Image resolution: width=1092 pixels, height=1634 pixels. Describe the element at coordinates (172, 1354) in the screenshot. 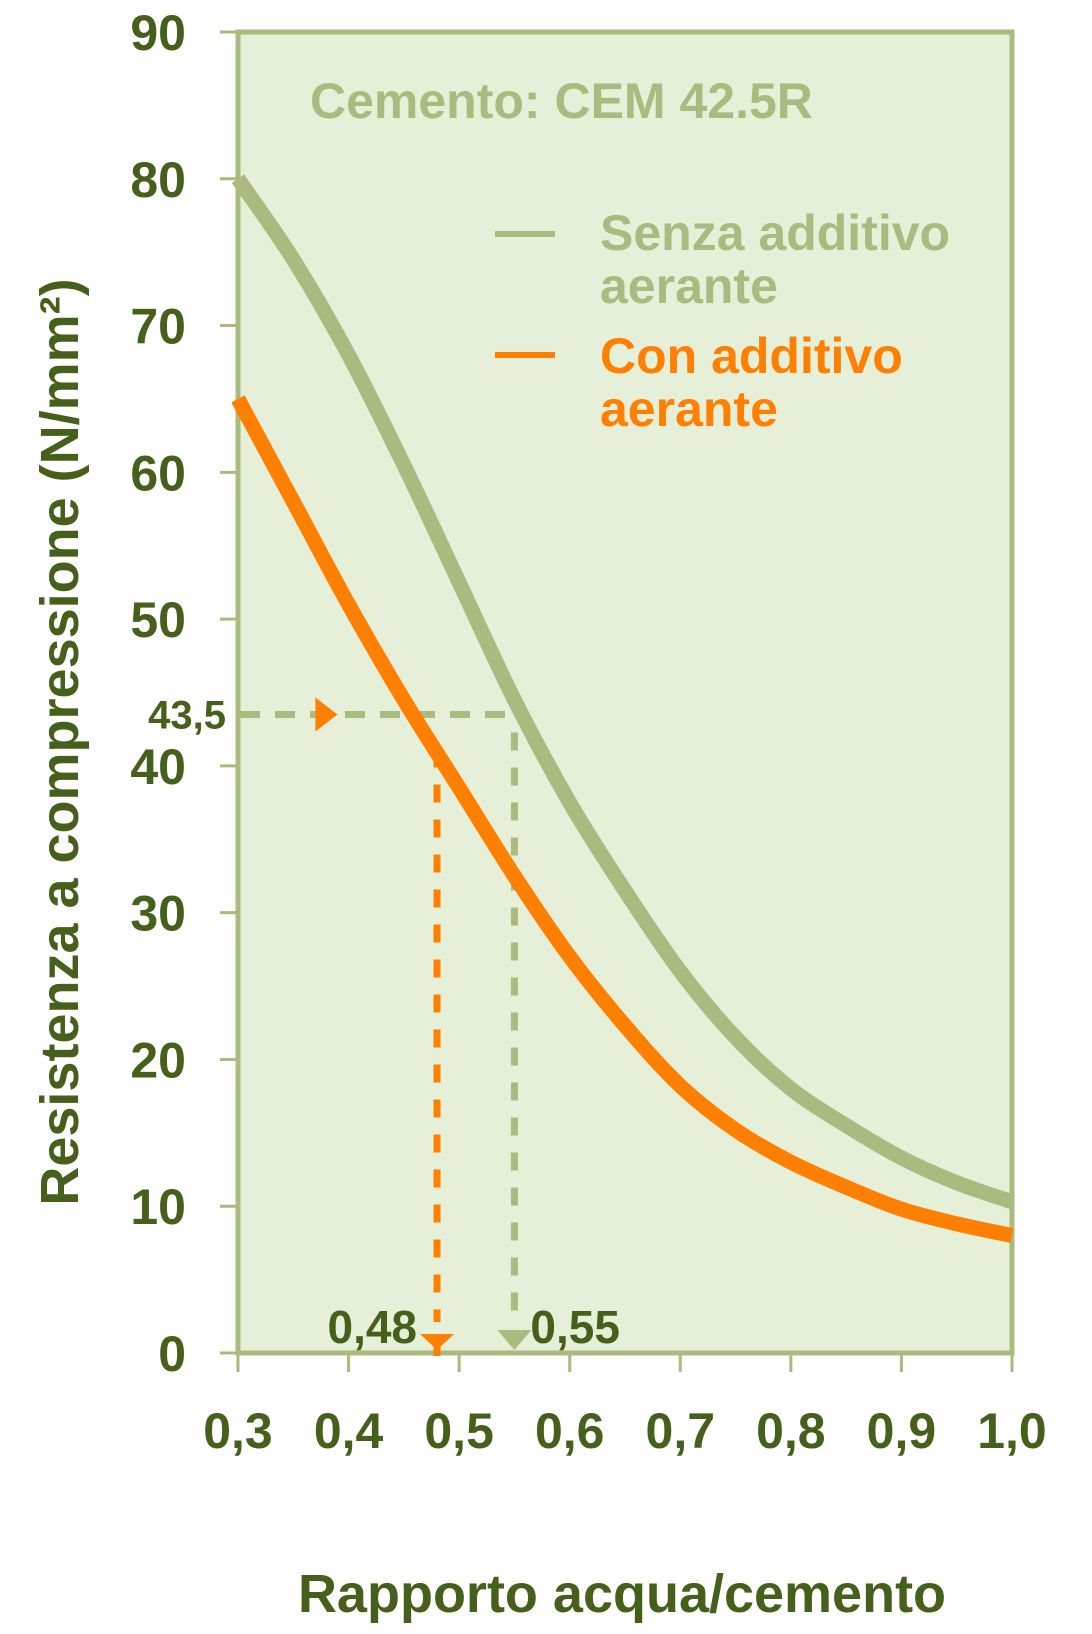

I see `y-tick-label: 0` at that location.